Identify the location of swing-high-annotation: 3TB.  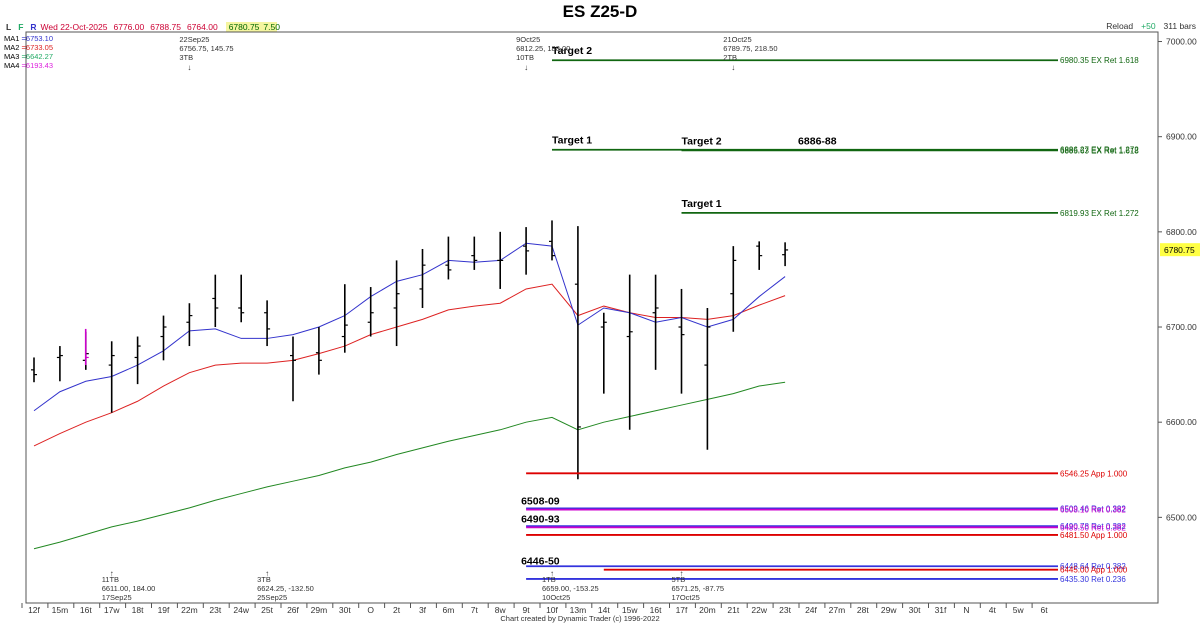
(186, 57).